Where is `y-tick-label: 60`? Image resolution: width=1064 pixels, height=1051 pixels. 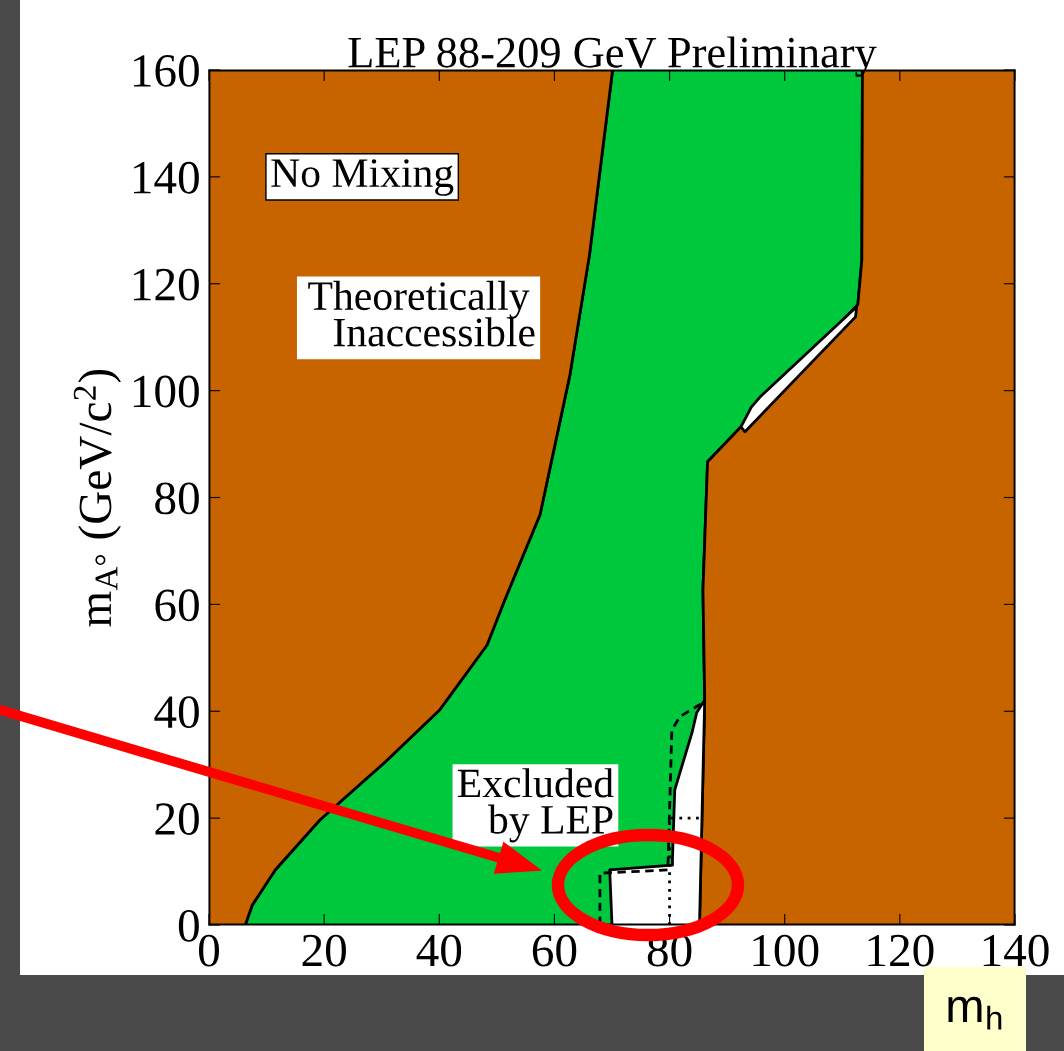 y-tick-label: 60 is located at coordinates (177, 605).